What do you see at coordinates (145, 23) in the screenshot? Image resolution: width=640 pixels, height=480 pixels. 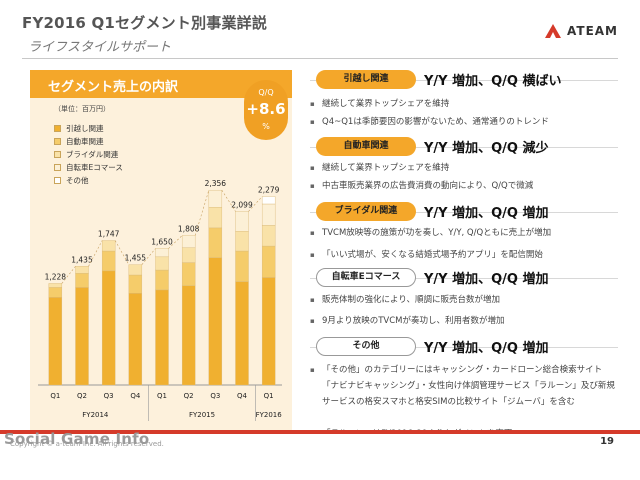 I see `page-title: FY2016 Q1セグメント別事業詳説` at bounding box center [145, 23].